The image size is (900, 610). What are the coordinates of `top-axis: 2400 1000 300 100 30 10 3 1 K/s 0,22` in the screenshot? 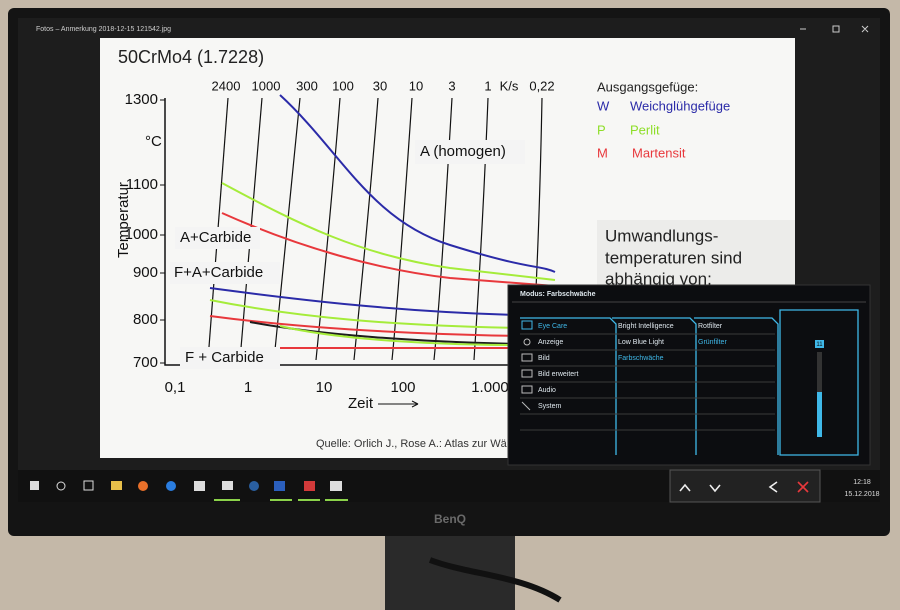 It's located at (383, 85).